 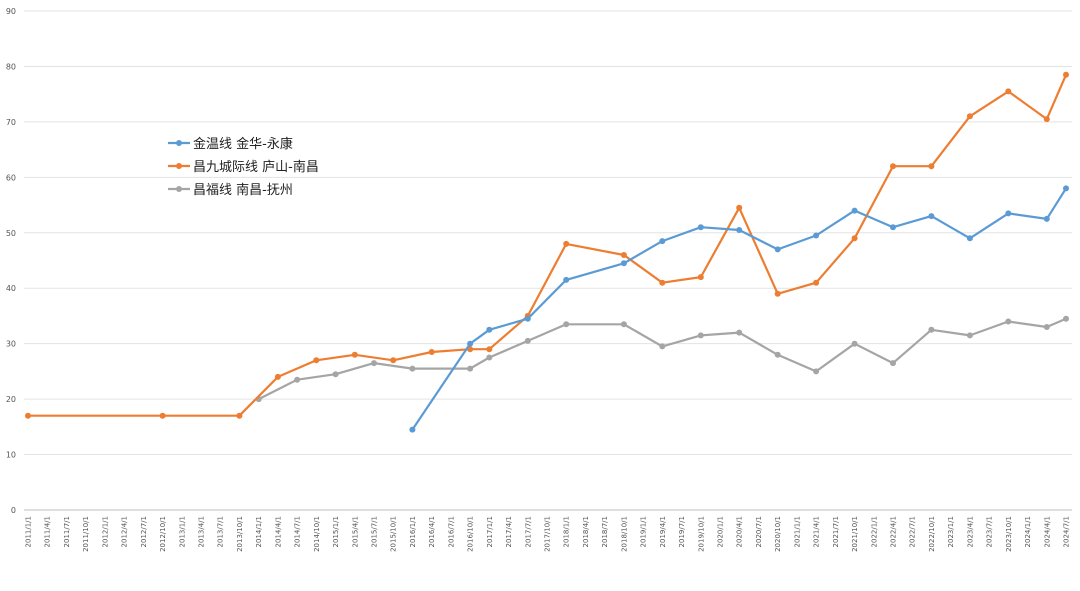 I want to click on x-tick-label: 2012/1/1, so click(x=105, y=531).